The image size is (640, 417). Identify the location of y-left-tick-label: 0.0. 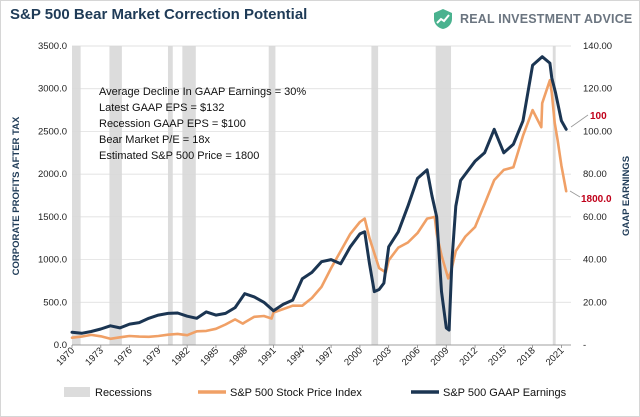
(60, 345).